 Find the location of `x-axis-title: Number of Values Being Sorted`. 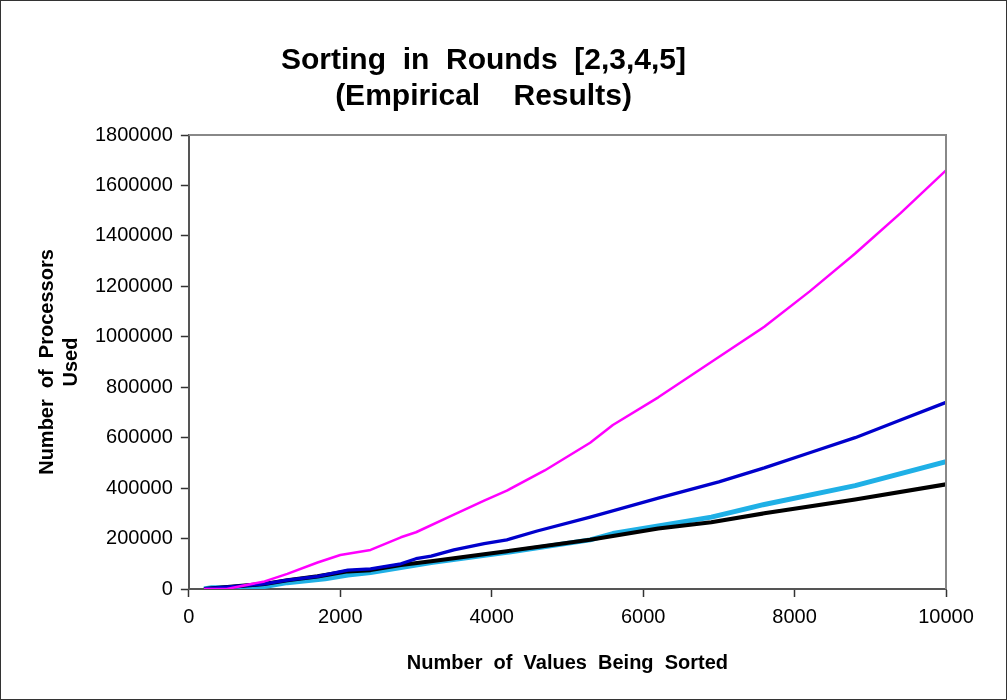

x-axis-title: Number of Values Being Sorted is located at coordinates (567, 661).